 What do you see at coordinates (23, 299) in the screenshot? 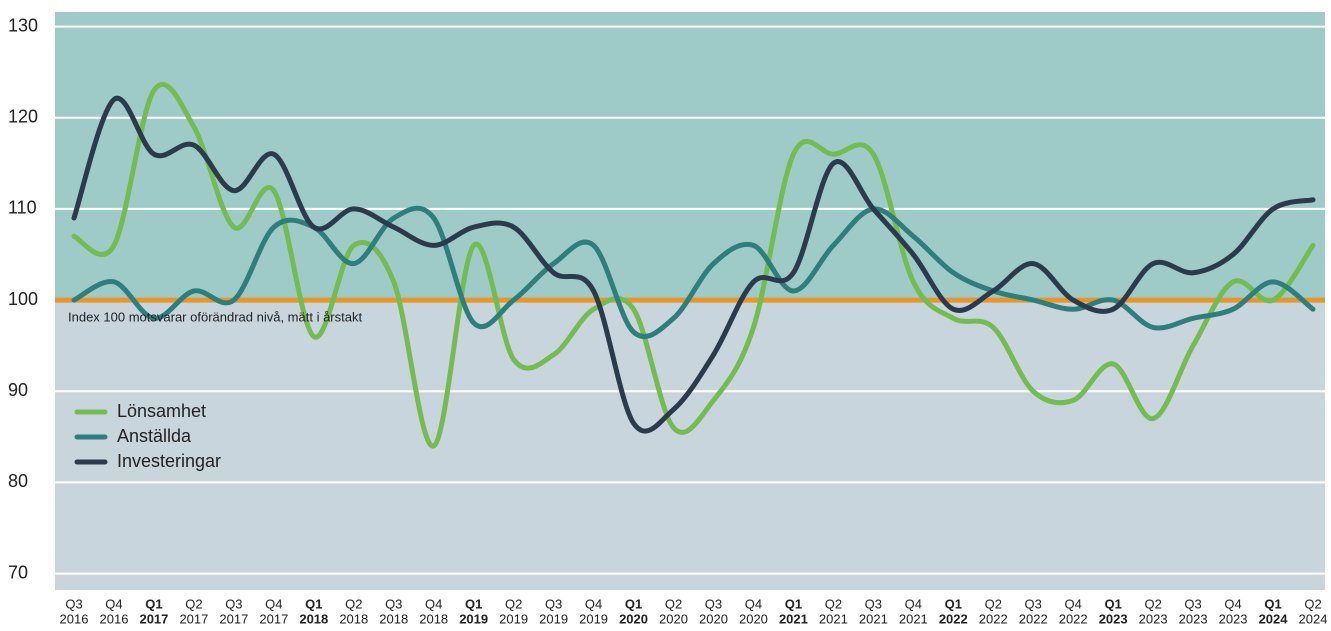
I see `y-tick-label: 100` at bounding box center [23, 299].